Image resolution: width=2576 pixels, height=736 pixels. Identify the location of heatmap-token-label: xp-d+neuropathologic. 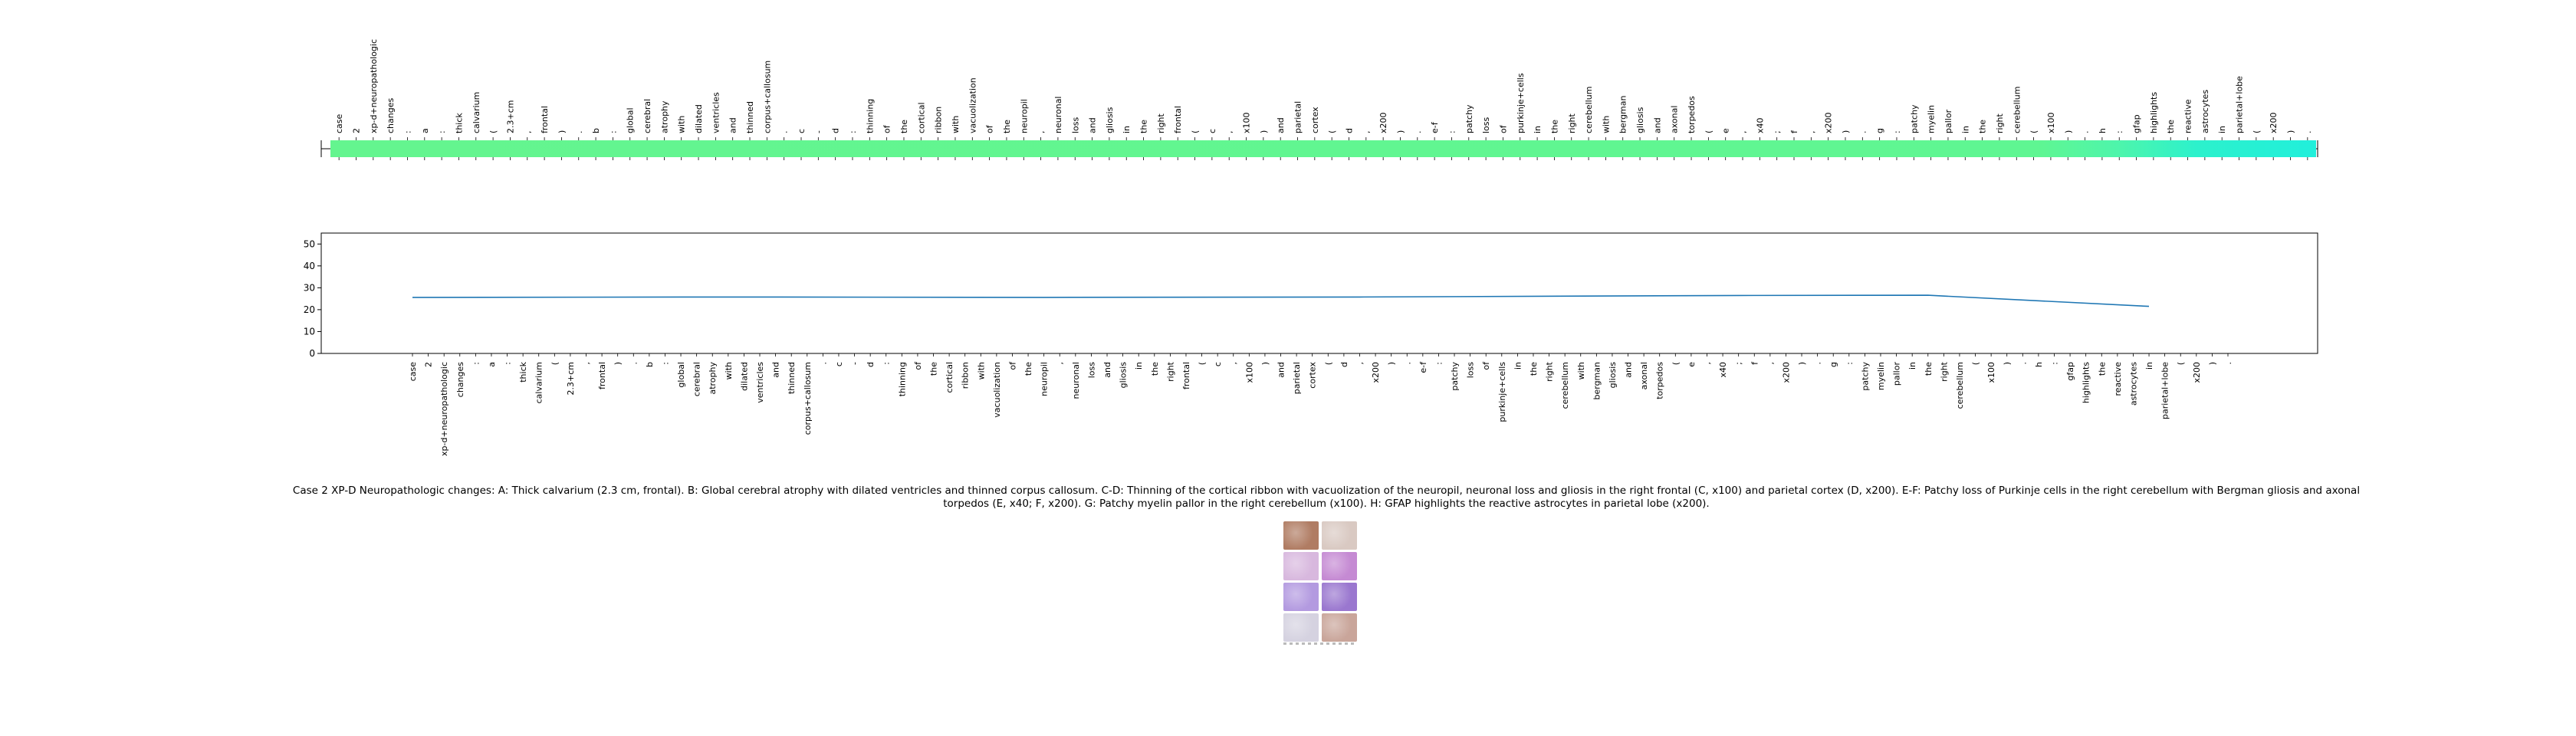
(374, 86).